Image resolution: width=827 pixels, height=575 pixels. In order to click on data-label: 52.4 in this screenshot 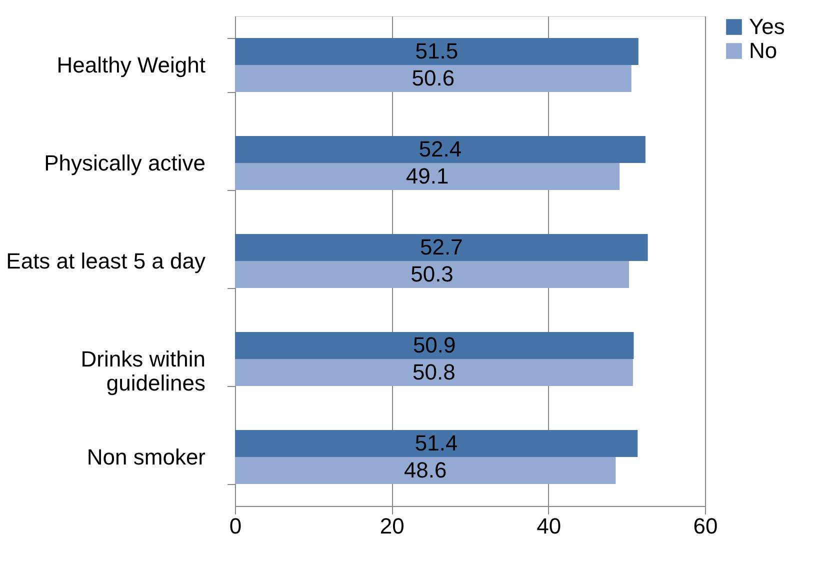, I will do `click(440, 149)`.